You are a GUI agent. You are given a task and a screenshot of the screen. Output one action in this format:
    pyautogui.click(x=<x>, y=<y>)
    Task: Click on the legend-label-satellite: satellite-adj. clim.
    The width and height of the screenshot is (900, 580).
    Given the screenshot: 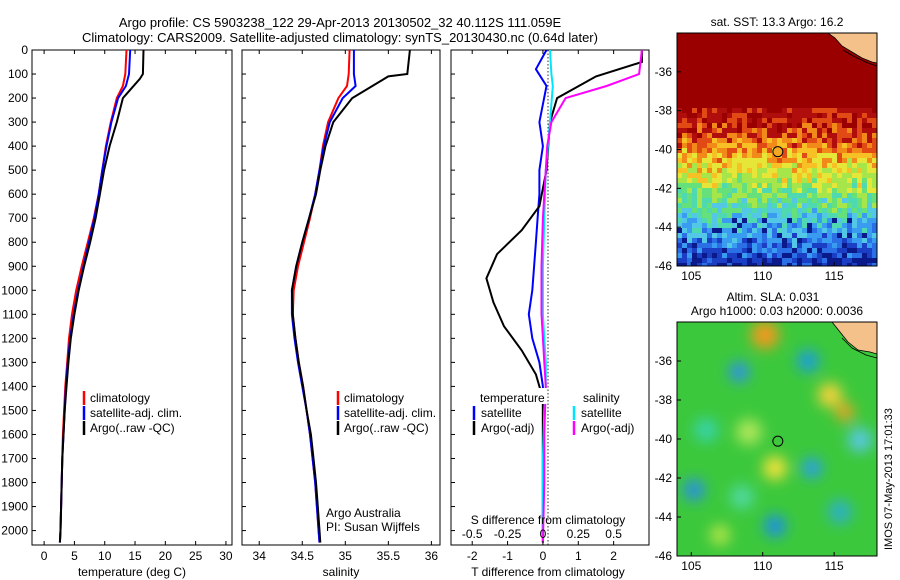 What is the action you would take?
    pyautogui.click(x=390, y=413)
    